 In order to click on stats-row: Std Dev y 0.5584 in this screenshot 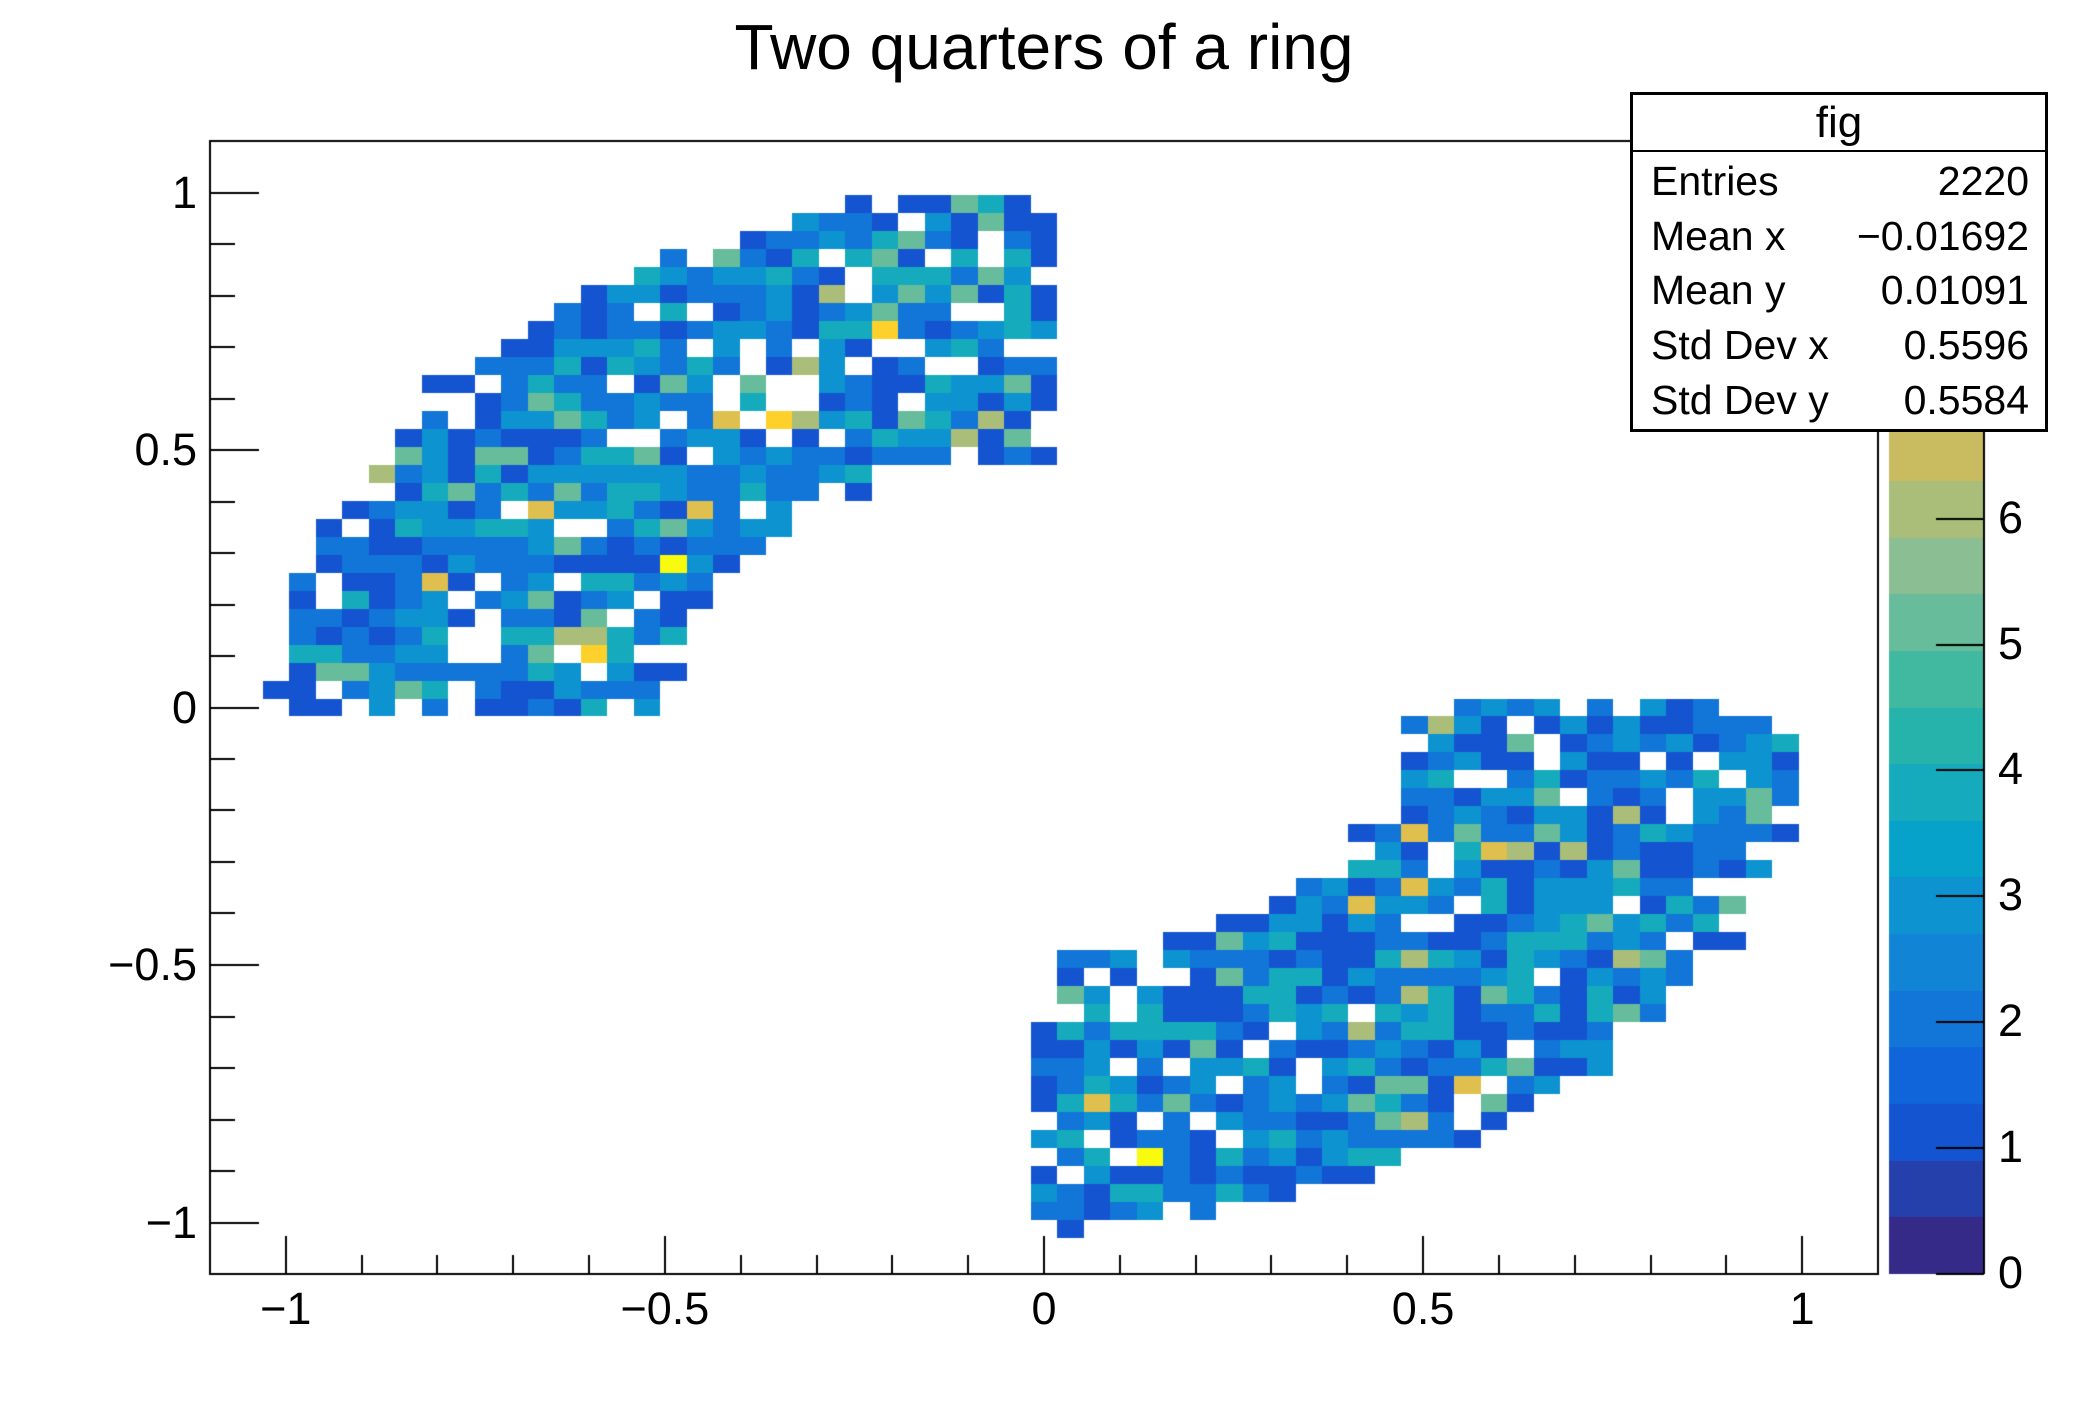, I will do `click(1839, 400)`.